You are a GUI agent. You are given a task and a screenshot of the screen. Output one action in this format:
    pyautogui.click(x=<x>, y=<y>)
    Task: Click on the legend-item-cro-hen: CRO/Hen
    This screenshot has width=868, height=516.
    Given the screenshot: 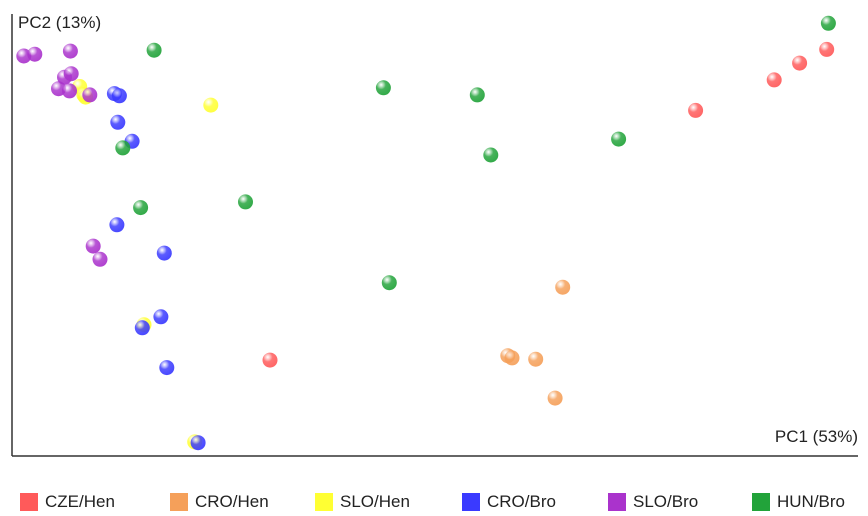 What is the action you would take?
    pyautogui.click(x=219, y=502)
    